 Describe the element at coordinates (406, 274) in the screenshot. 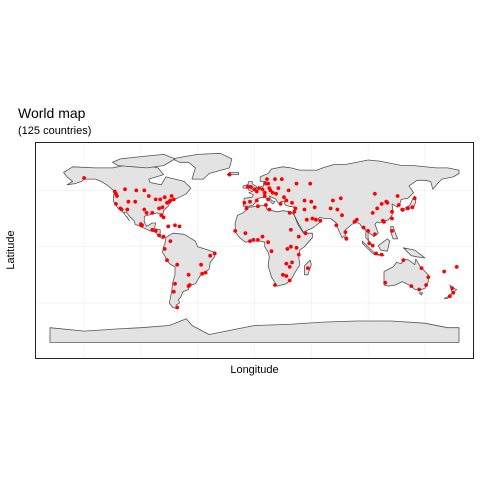

I see `landmass-australia` at that location.